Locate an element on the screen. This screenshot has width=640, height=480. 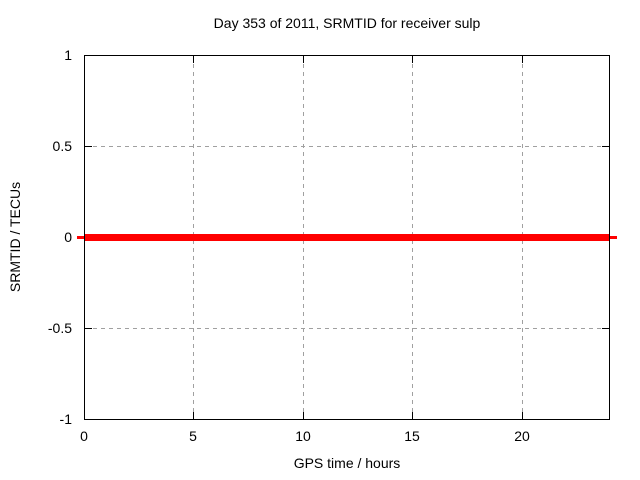
x-tick-label: 20 is located at coordinates (522, 436).